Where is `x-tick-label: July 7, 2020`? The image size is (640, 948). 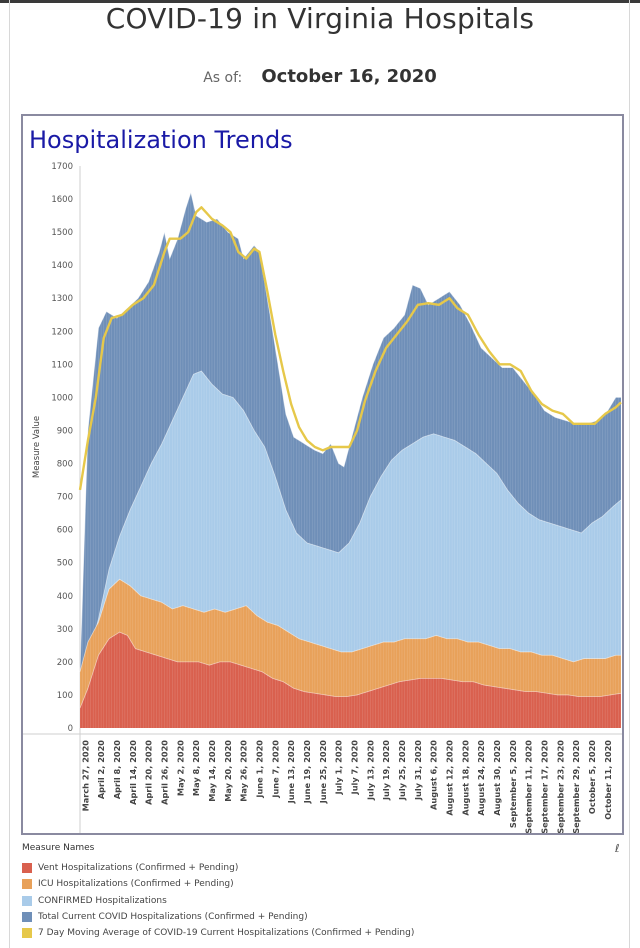
x-tick-label: July 7, 2020 is located at coordinates (354, 768).